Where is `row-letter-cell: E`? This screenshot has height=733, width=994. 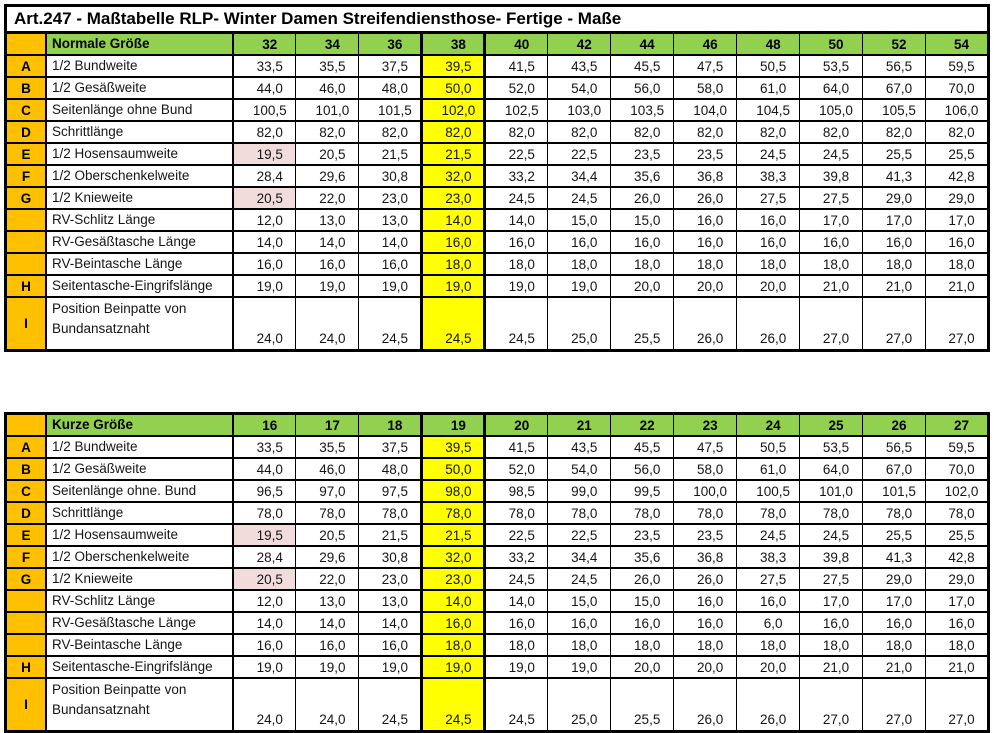
row-letter-cell: E is located at coordinates (26, 154).